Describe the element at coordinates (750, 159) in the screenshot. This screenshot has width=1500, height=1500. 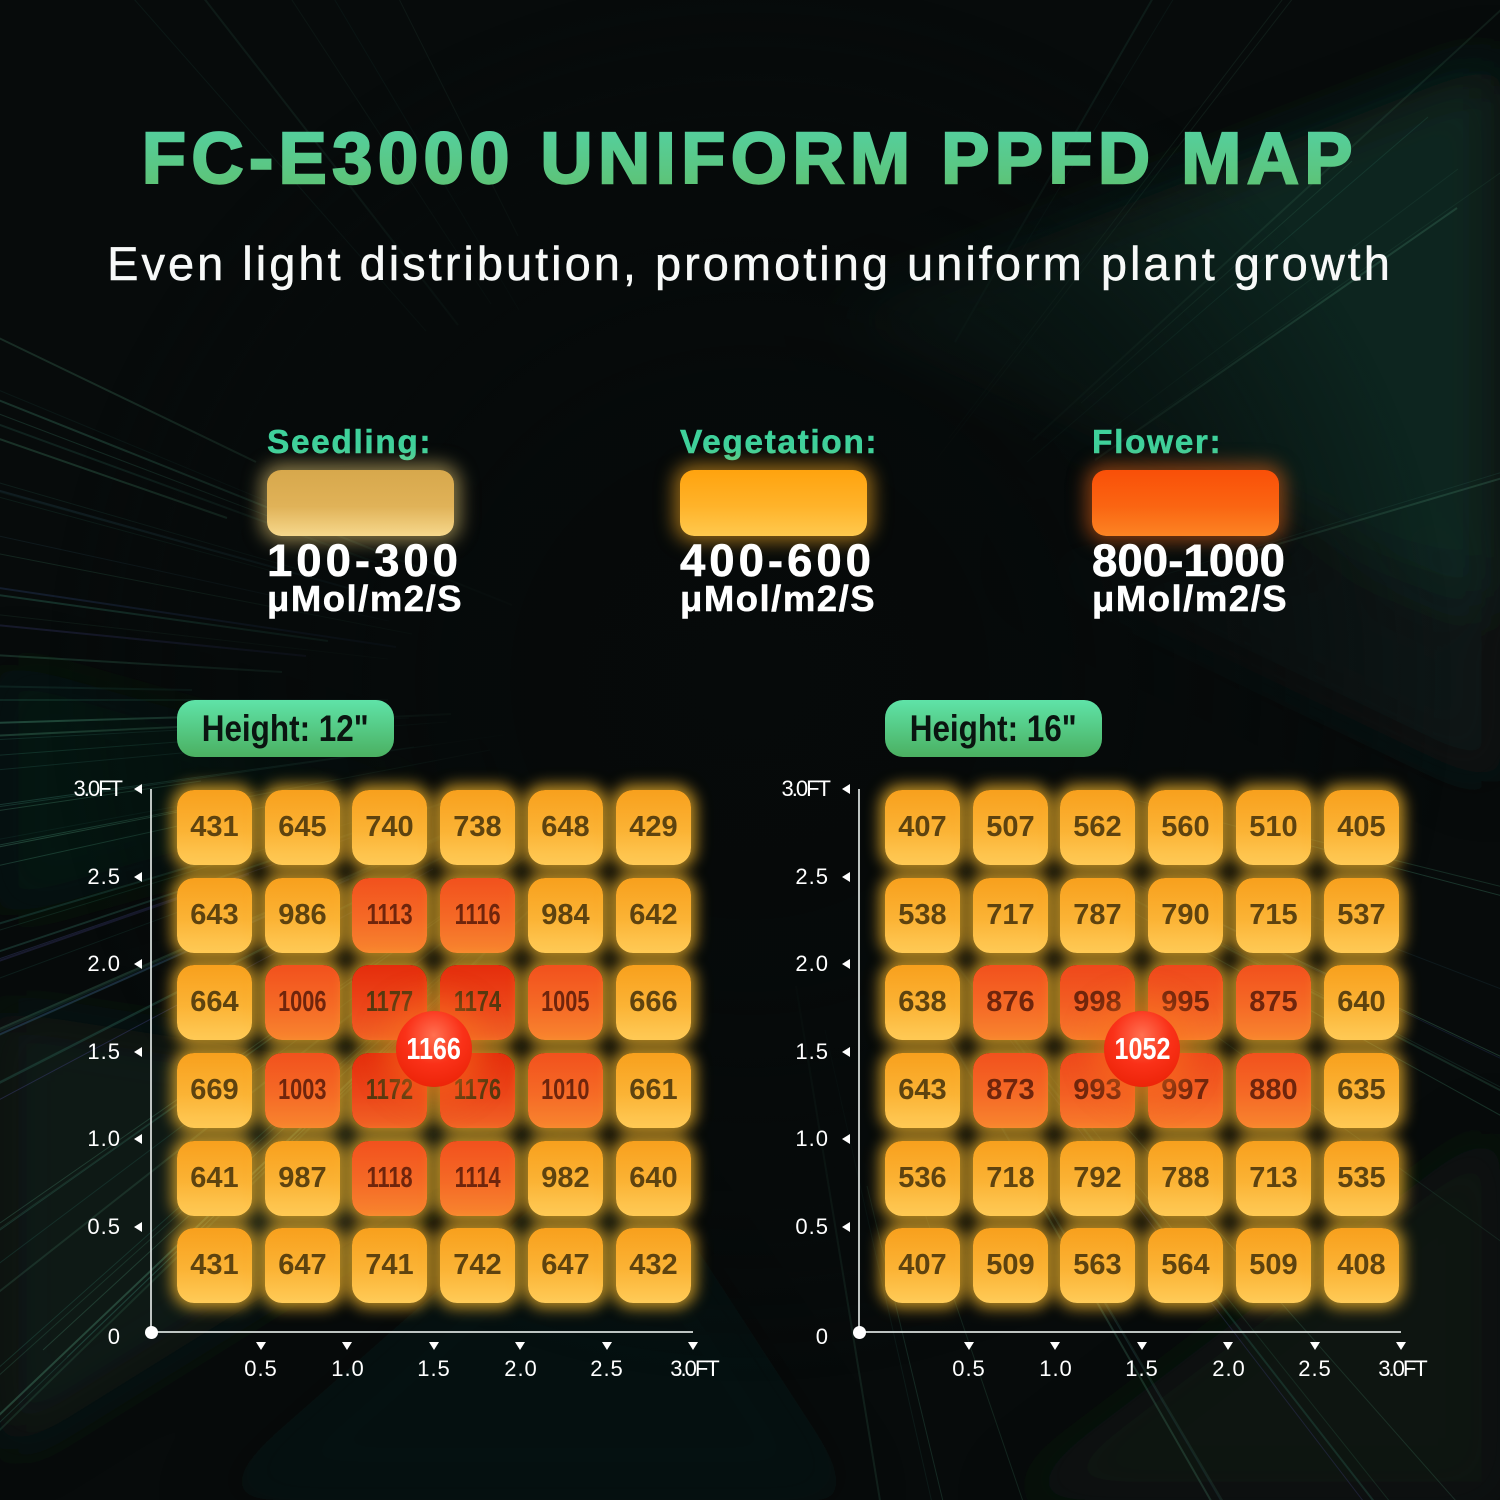
I see `svg-text: FC-E3000 UNIFORM PPFD MAP` at that location.